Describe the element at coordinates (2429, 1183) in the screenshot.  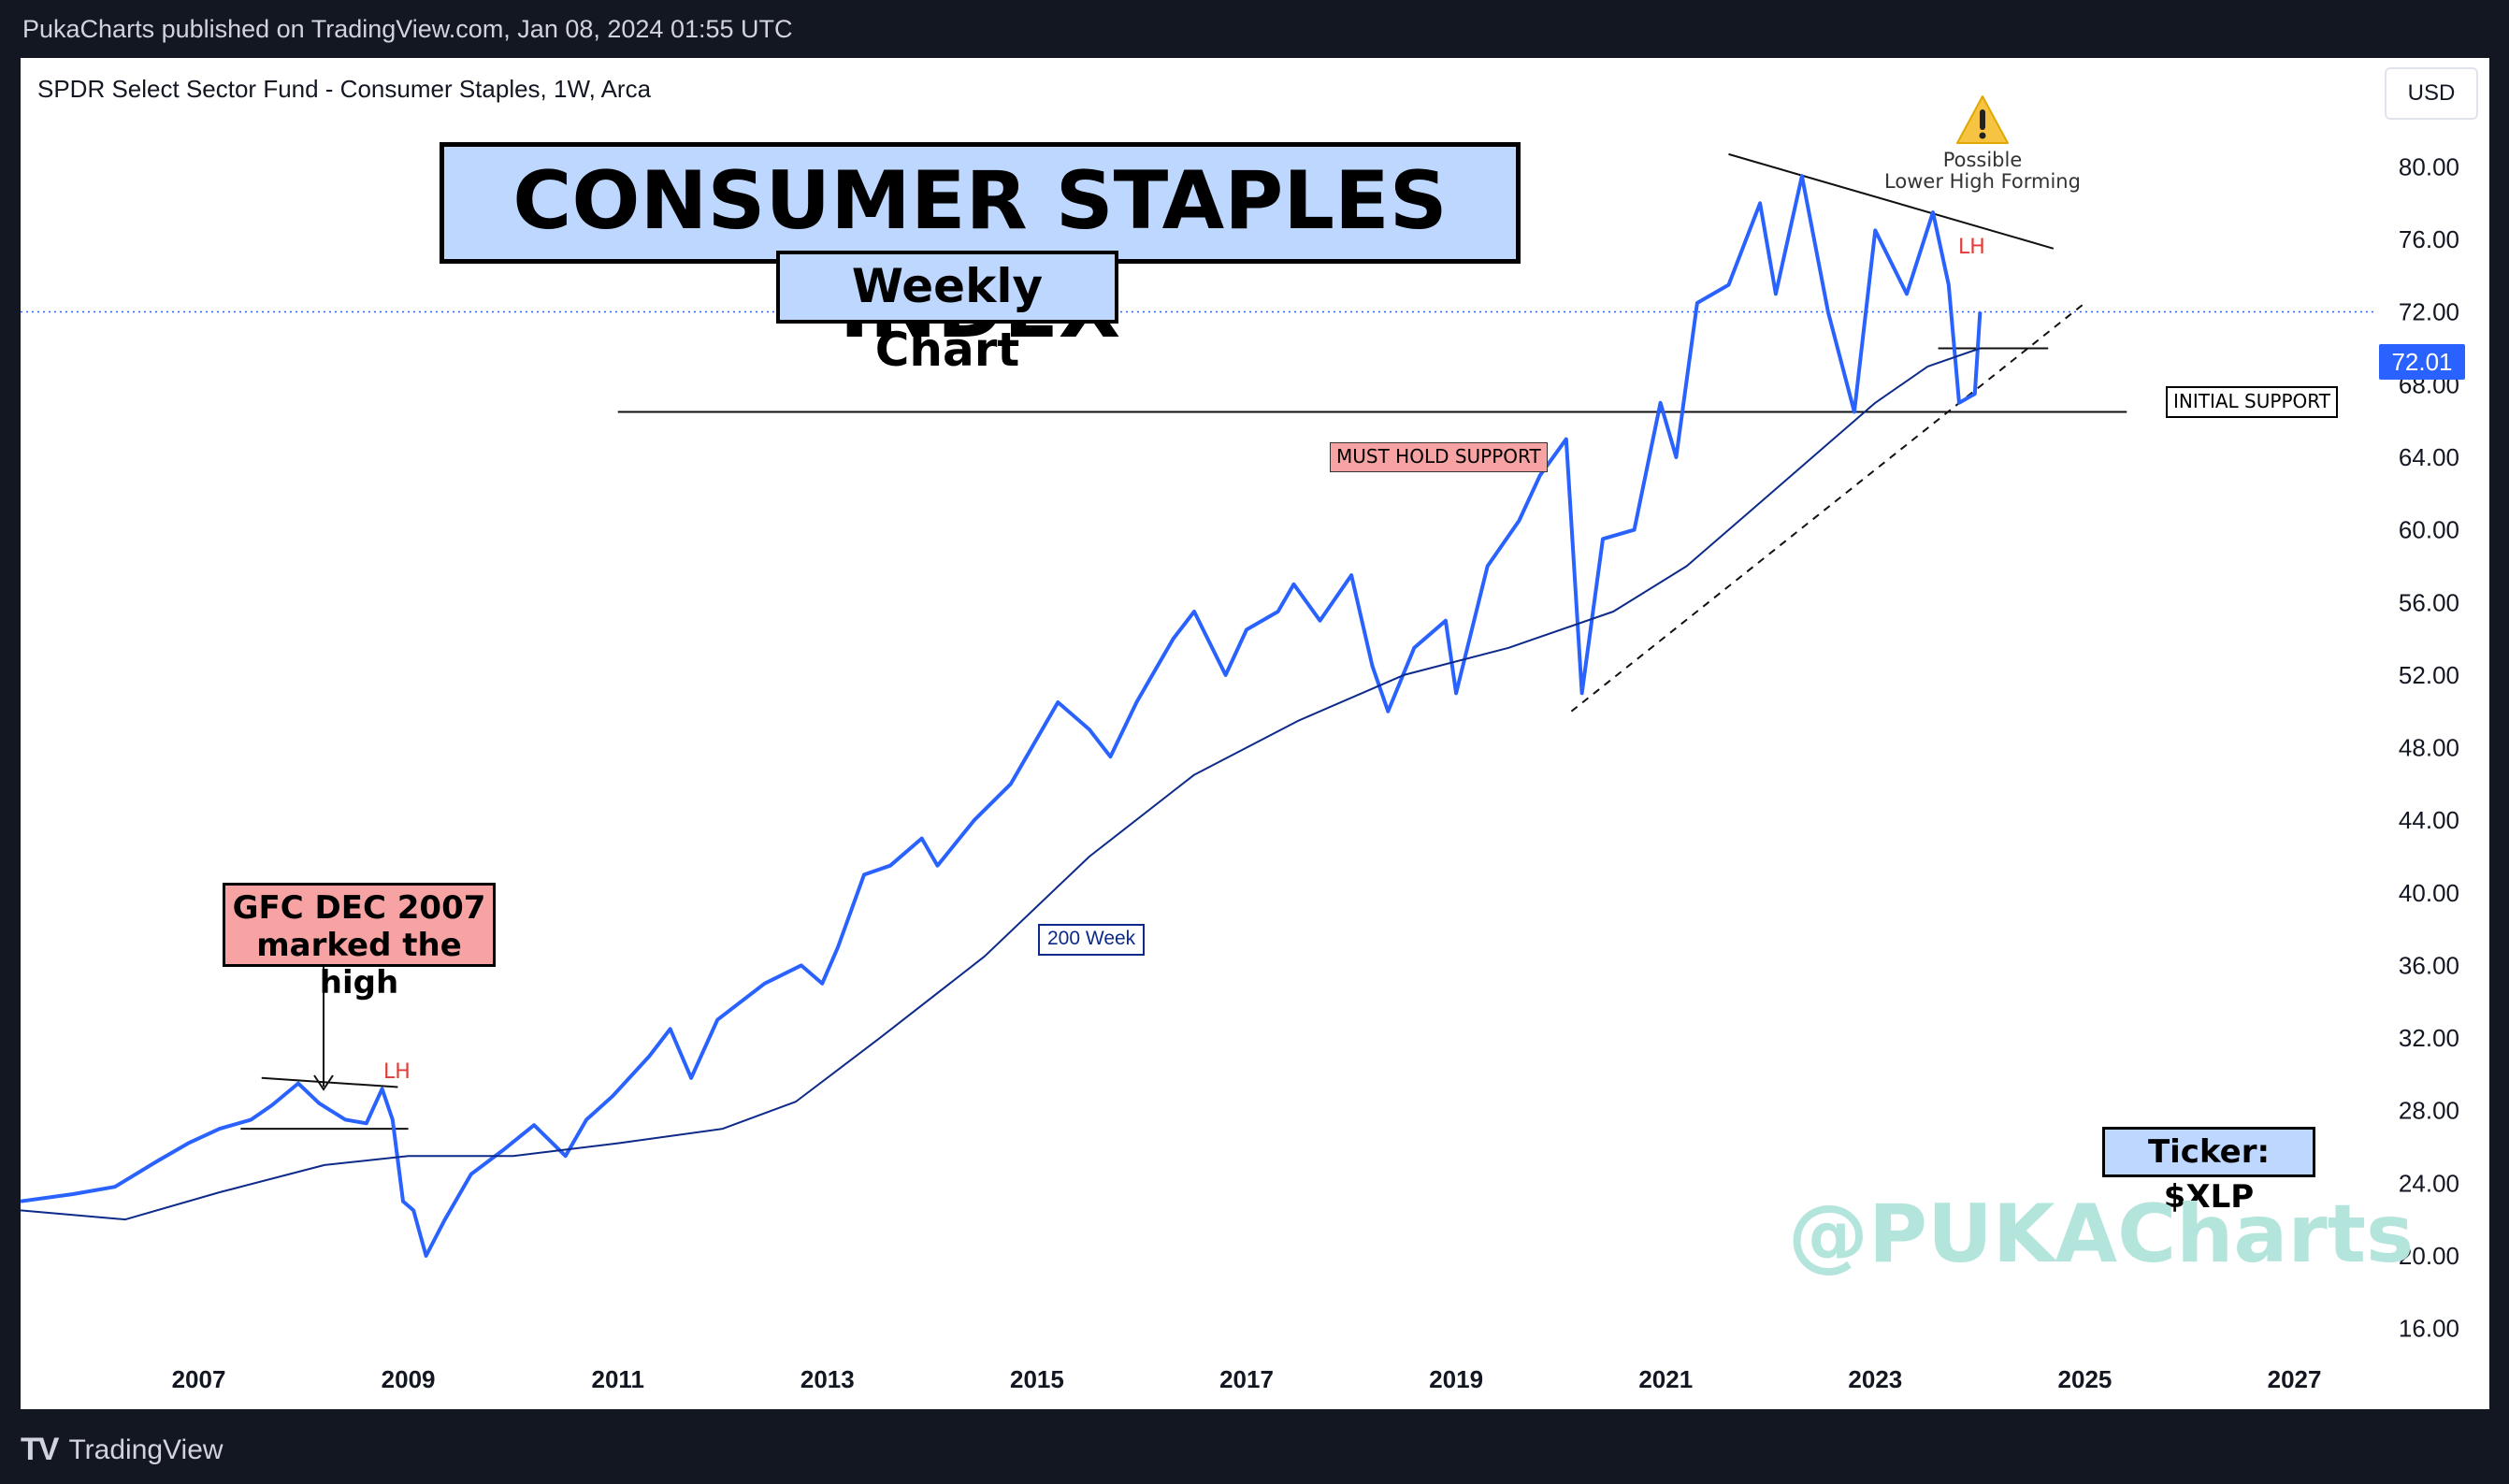
I see `y-tick-label: 24.00` at that location.